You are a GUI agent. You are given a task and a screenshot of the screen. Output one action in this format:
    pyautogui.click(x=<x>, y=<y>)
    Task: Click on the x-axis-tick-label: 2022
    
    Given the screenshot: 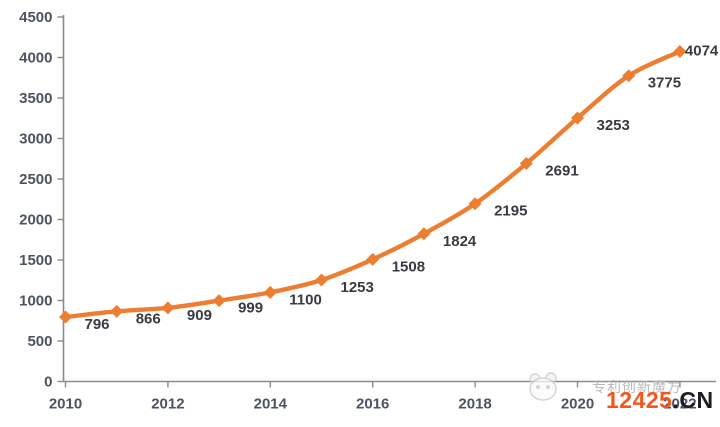 What is the action you would take?
    pyautogui.click(x=679, y=404)
    